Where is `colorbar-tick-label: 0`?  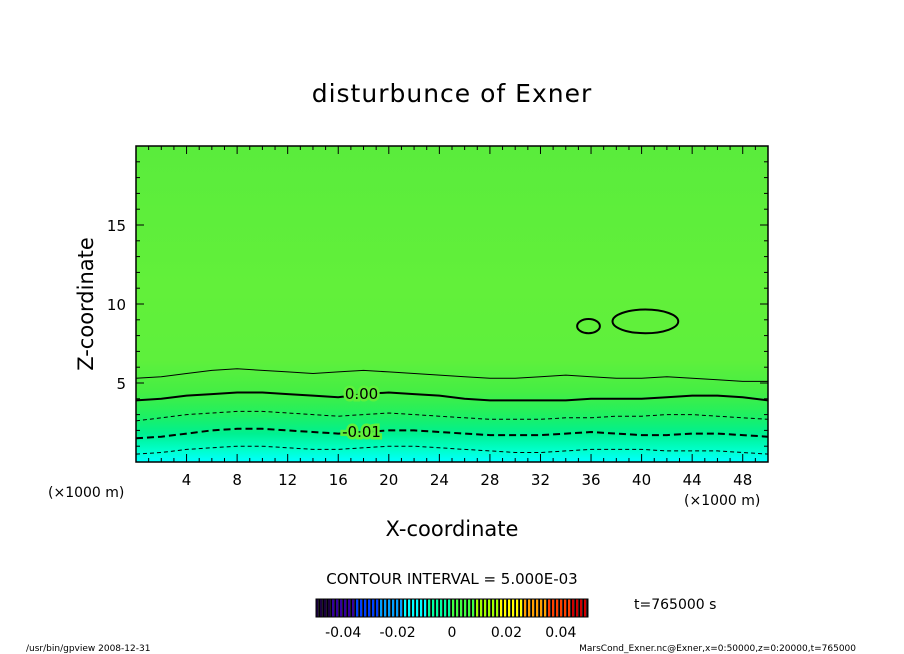
colorbar-tick-label: 0 is located at coordinates (452, 633).